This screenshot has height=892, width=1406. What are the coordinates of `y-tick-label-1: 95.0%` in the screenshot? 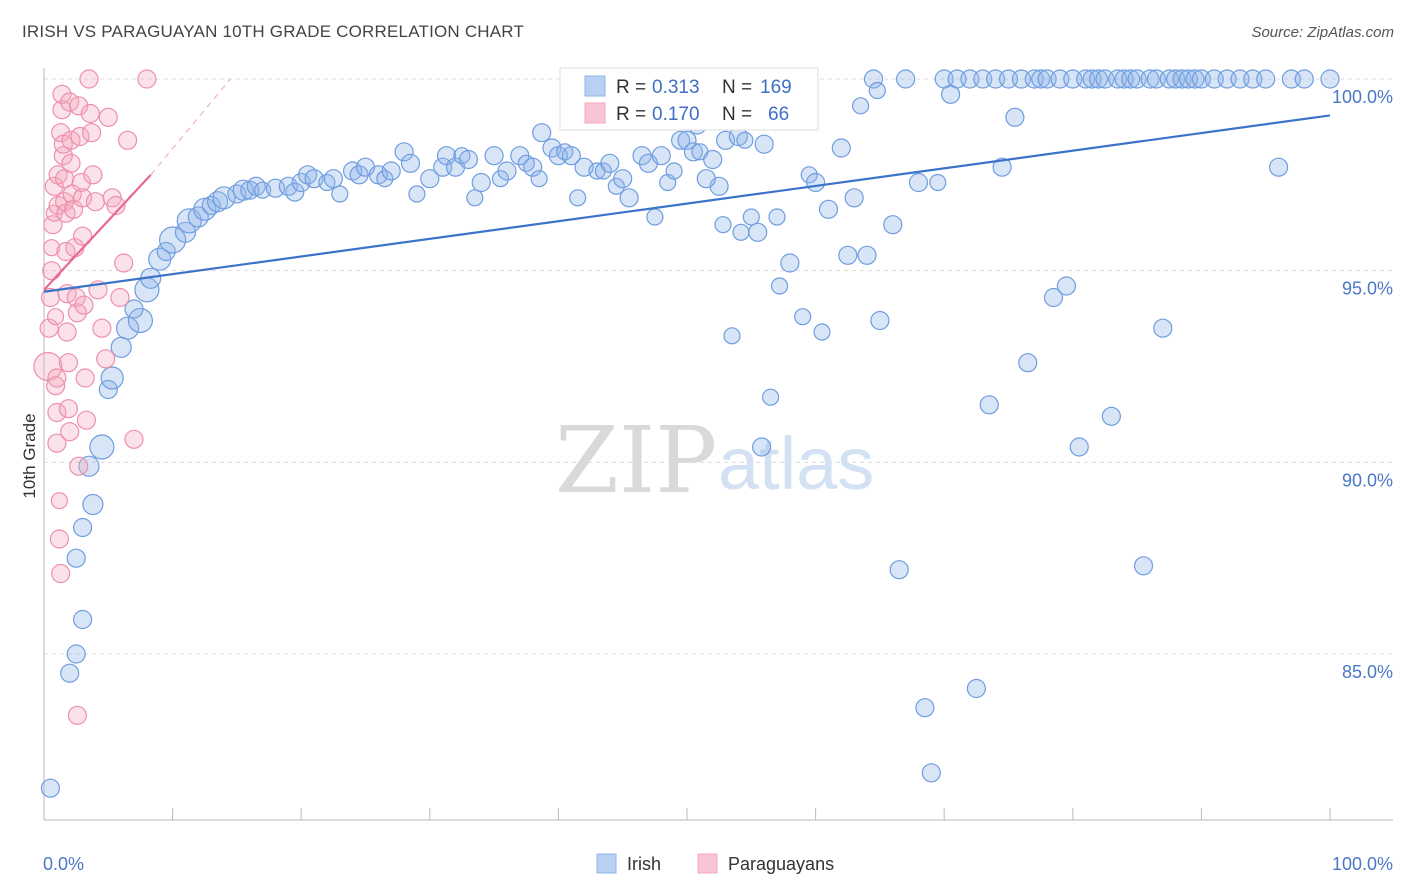 It's located at (1367, 289).